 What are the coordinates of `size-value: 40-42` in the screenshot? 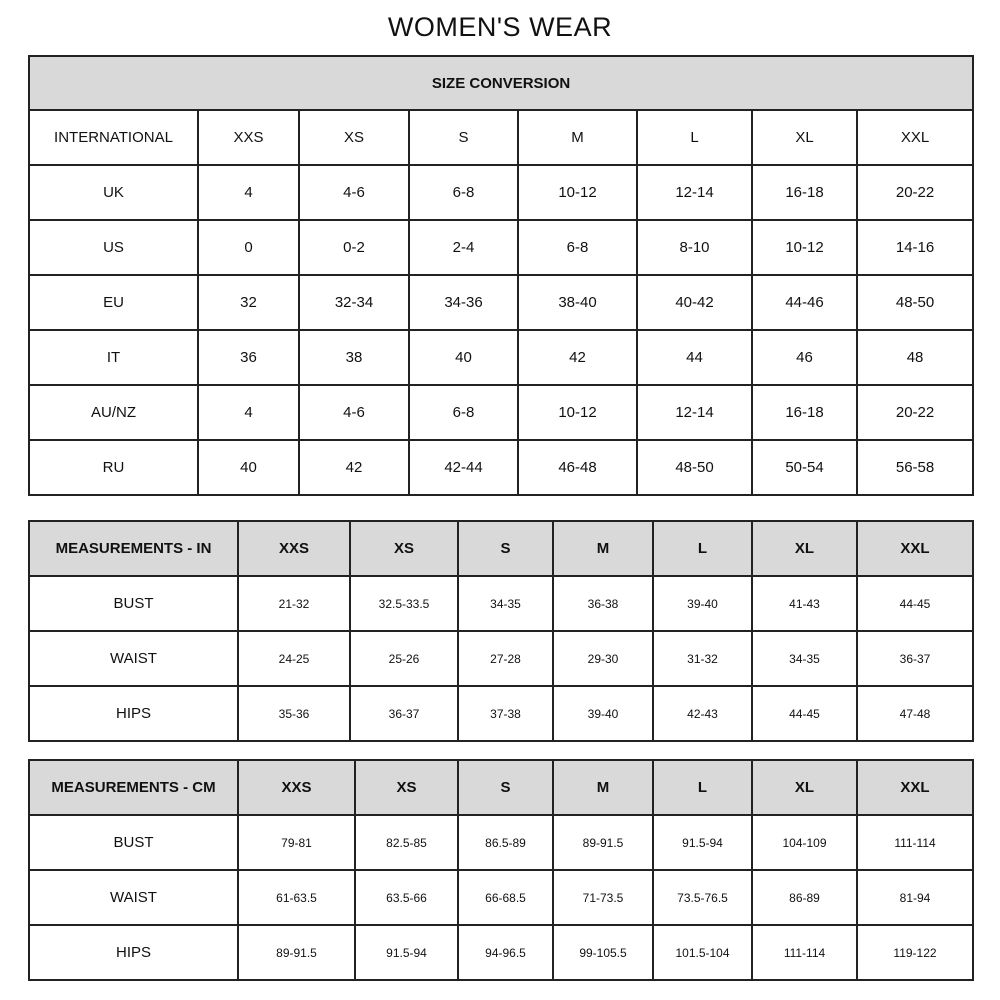 It's located at (694, 302).